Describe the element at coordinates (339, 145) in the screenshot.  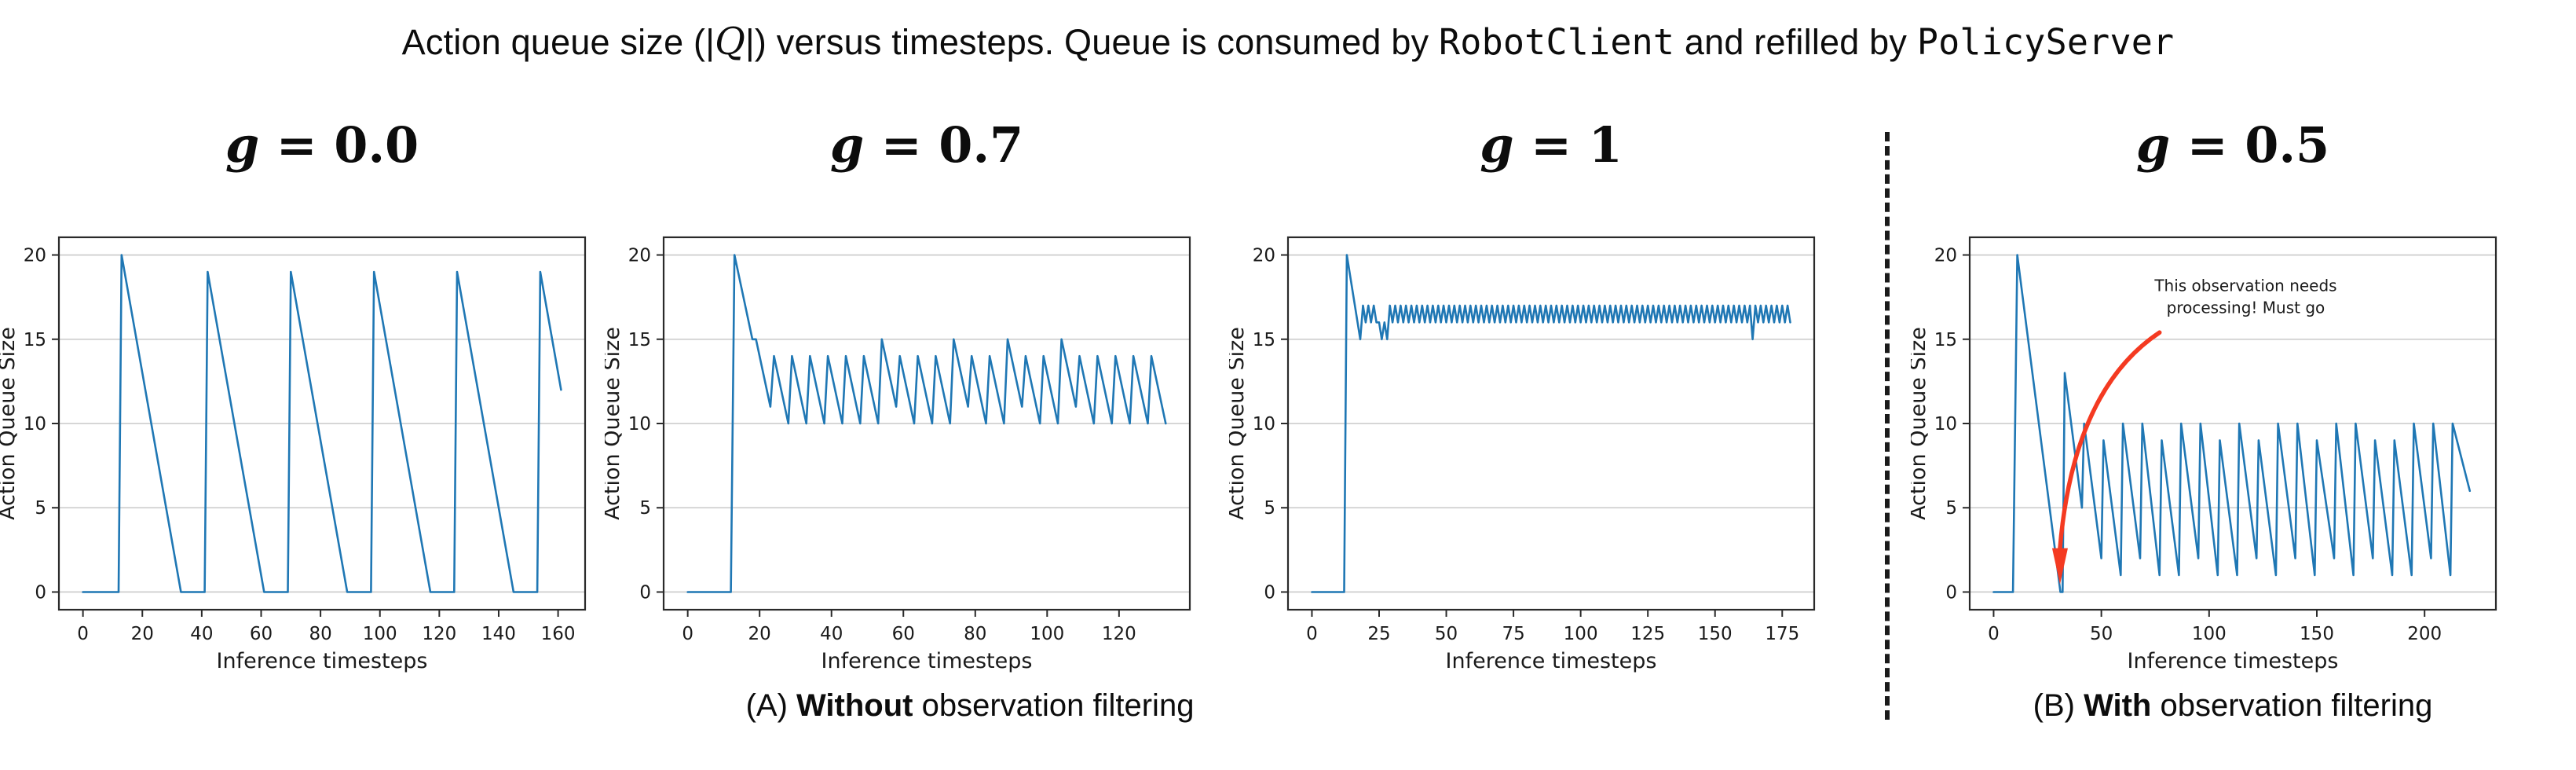
I see `math-eq: = 0.0` at that location.